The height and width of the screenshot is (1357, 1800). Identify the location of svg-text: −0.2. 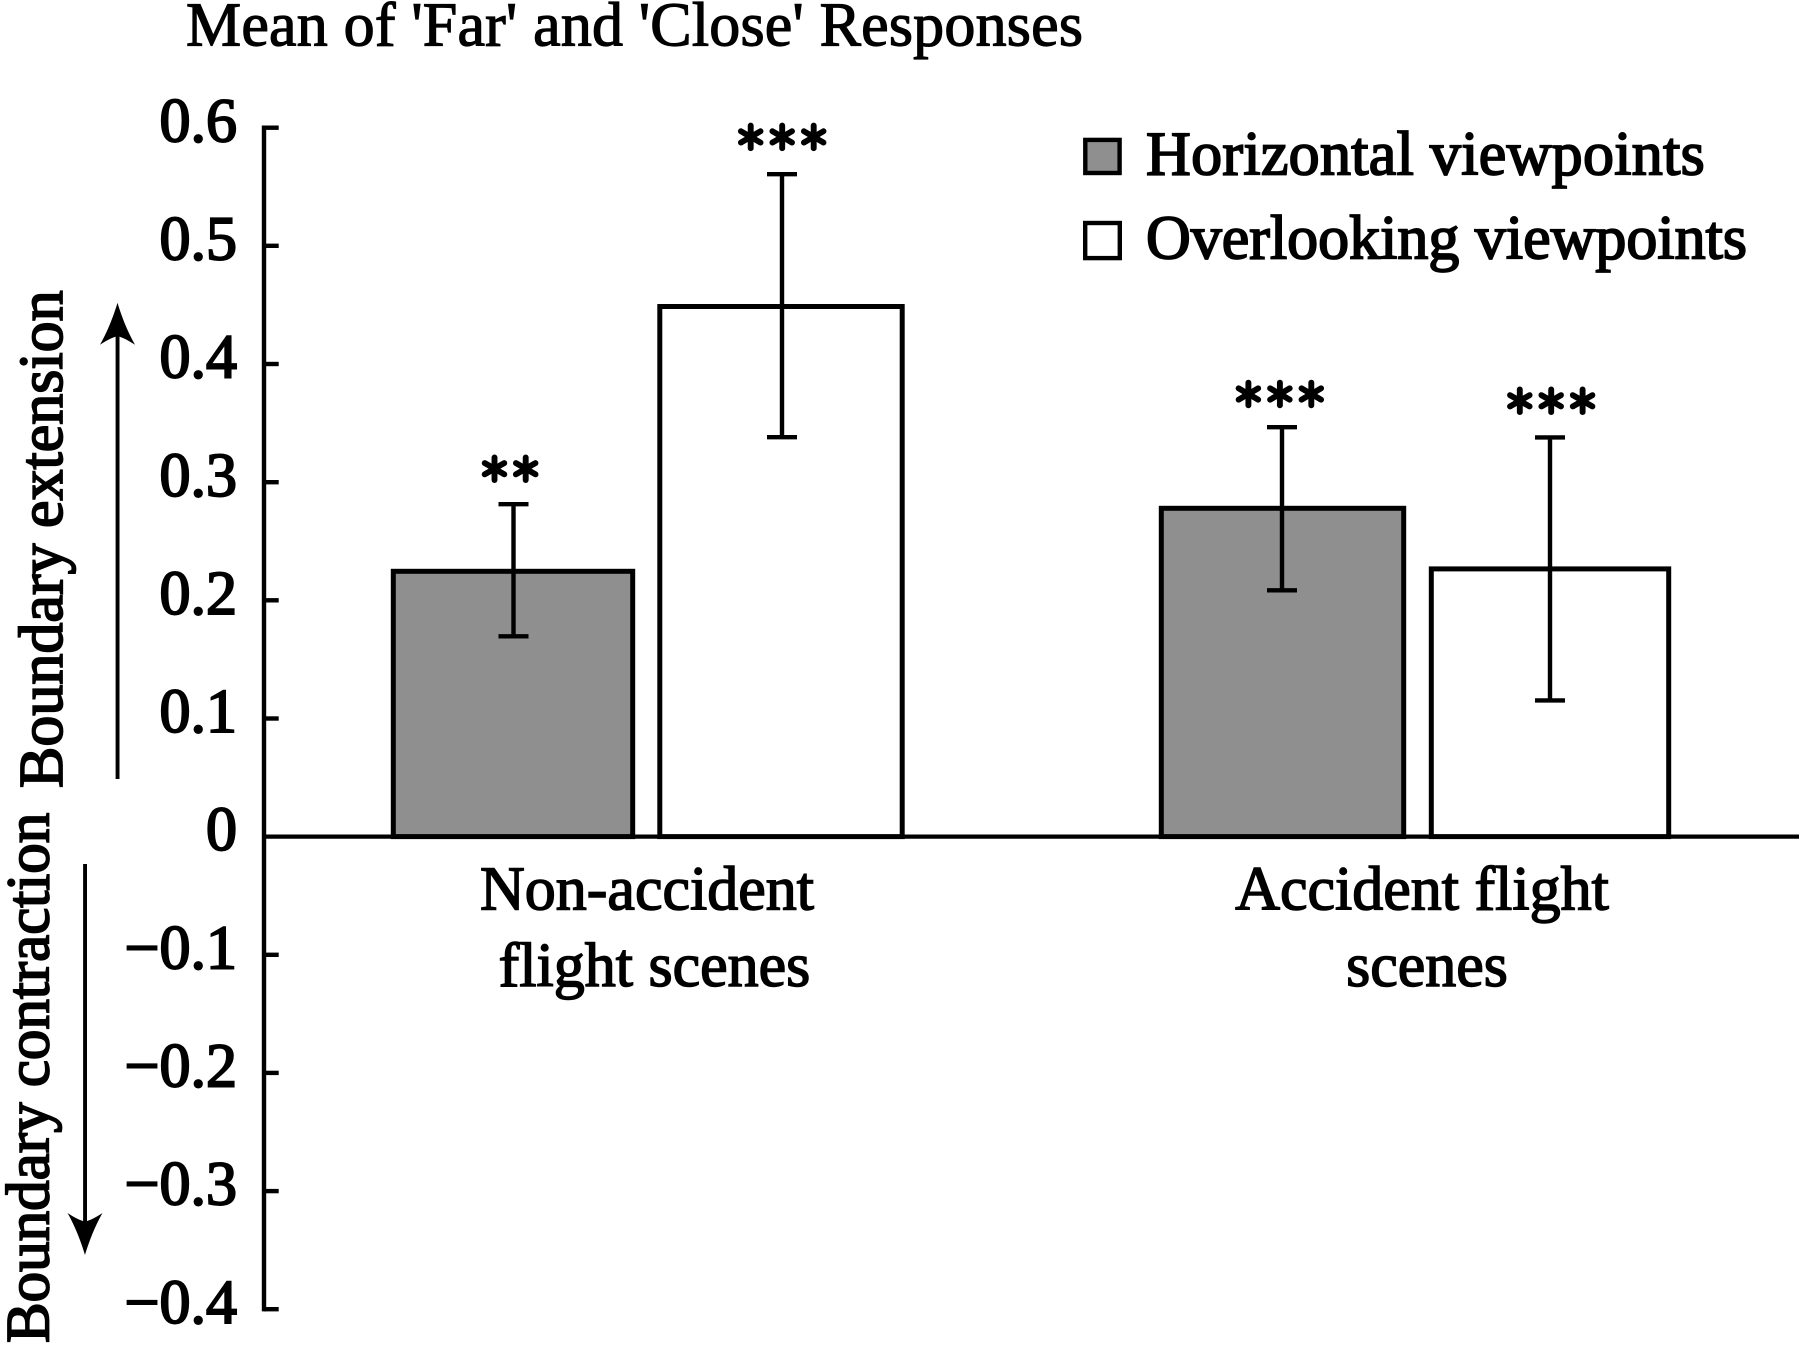
(181, 1067).